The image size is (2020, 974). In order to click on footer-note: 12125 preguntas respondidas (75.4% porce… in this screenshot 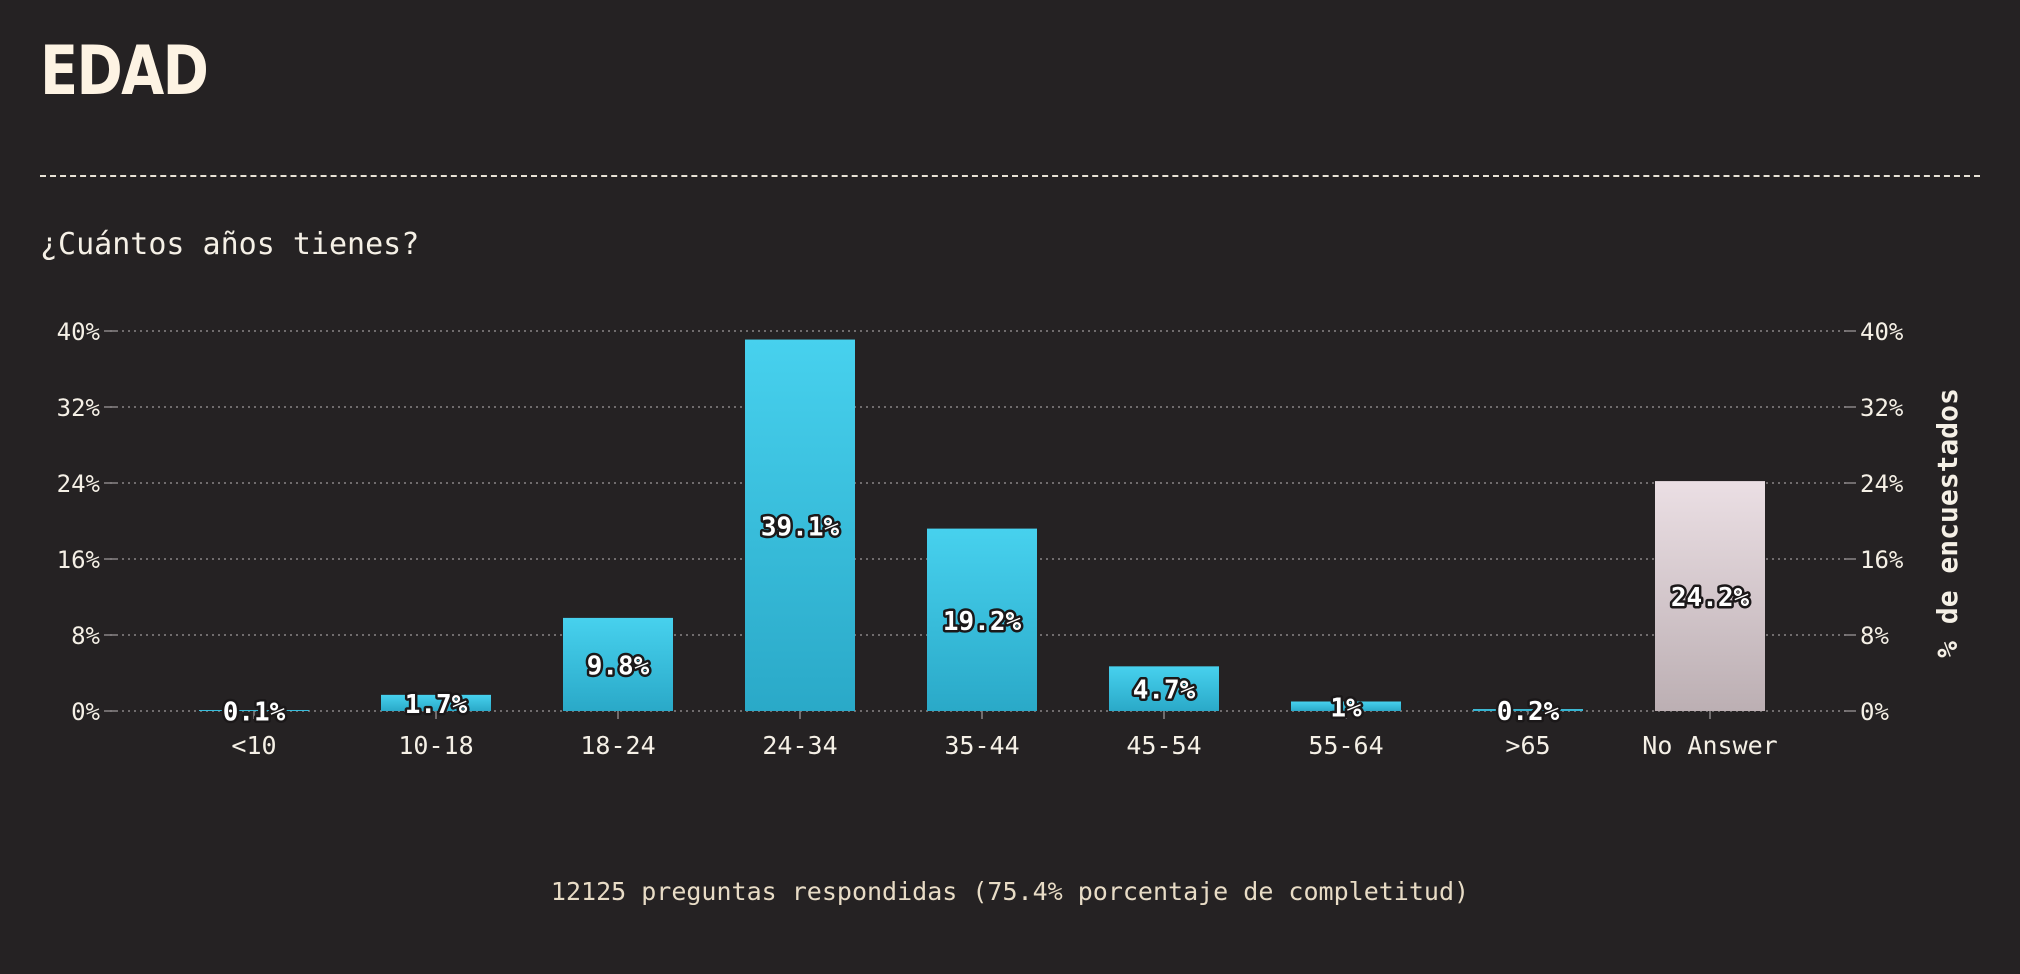, I will do `click(1010, 891)`.